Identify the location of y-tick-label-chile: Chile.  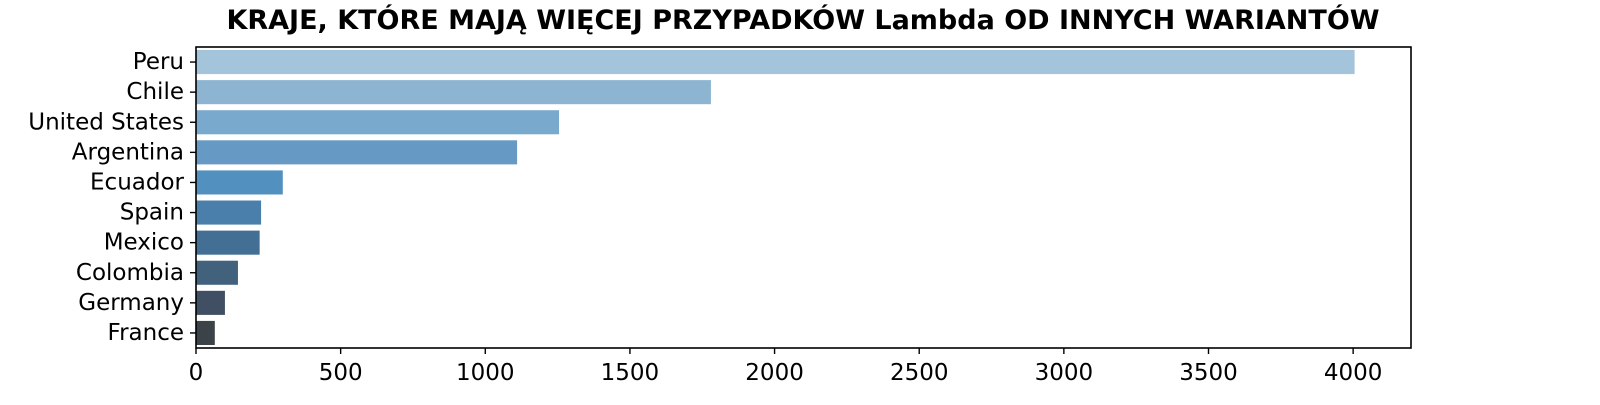
(155, 92).